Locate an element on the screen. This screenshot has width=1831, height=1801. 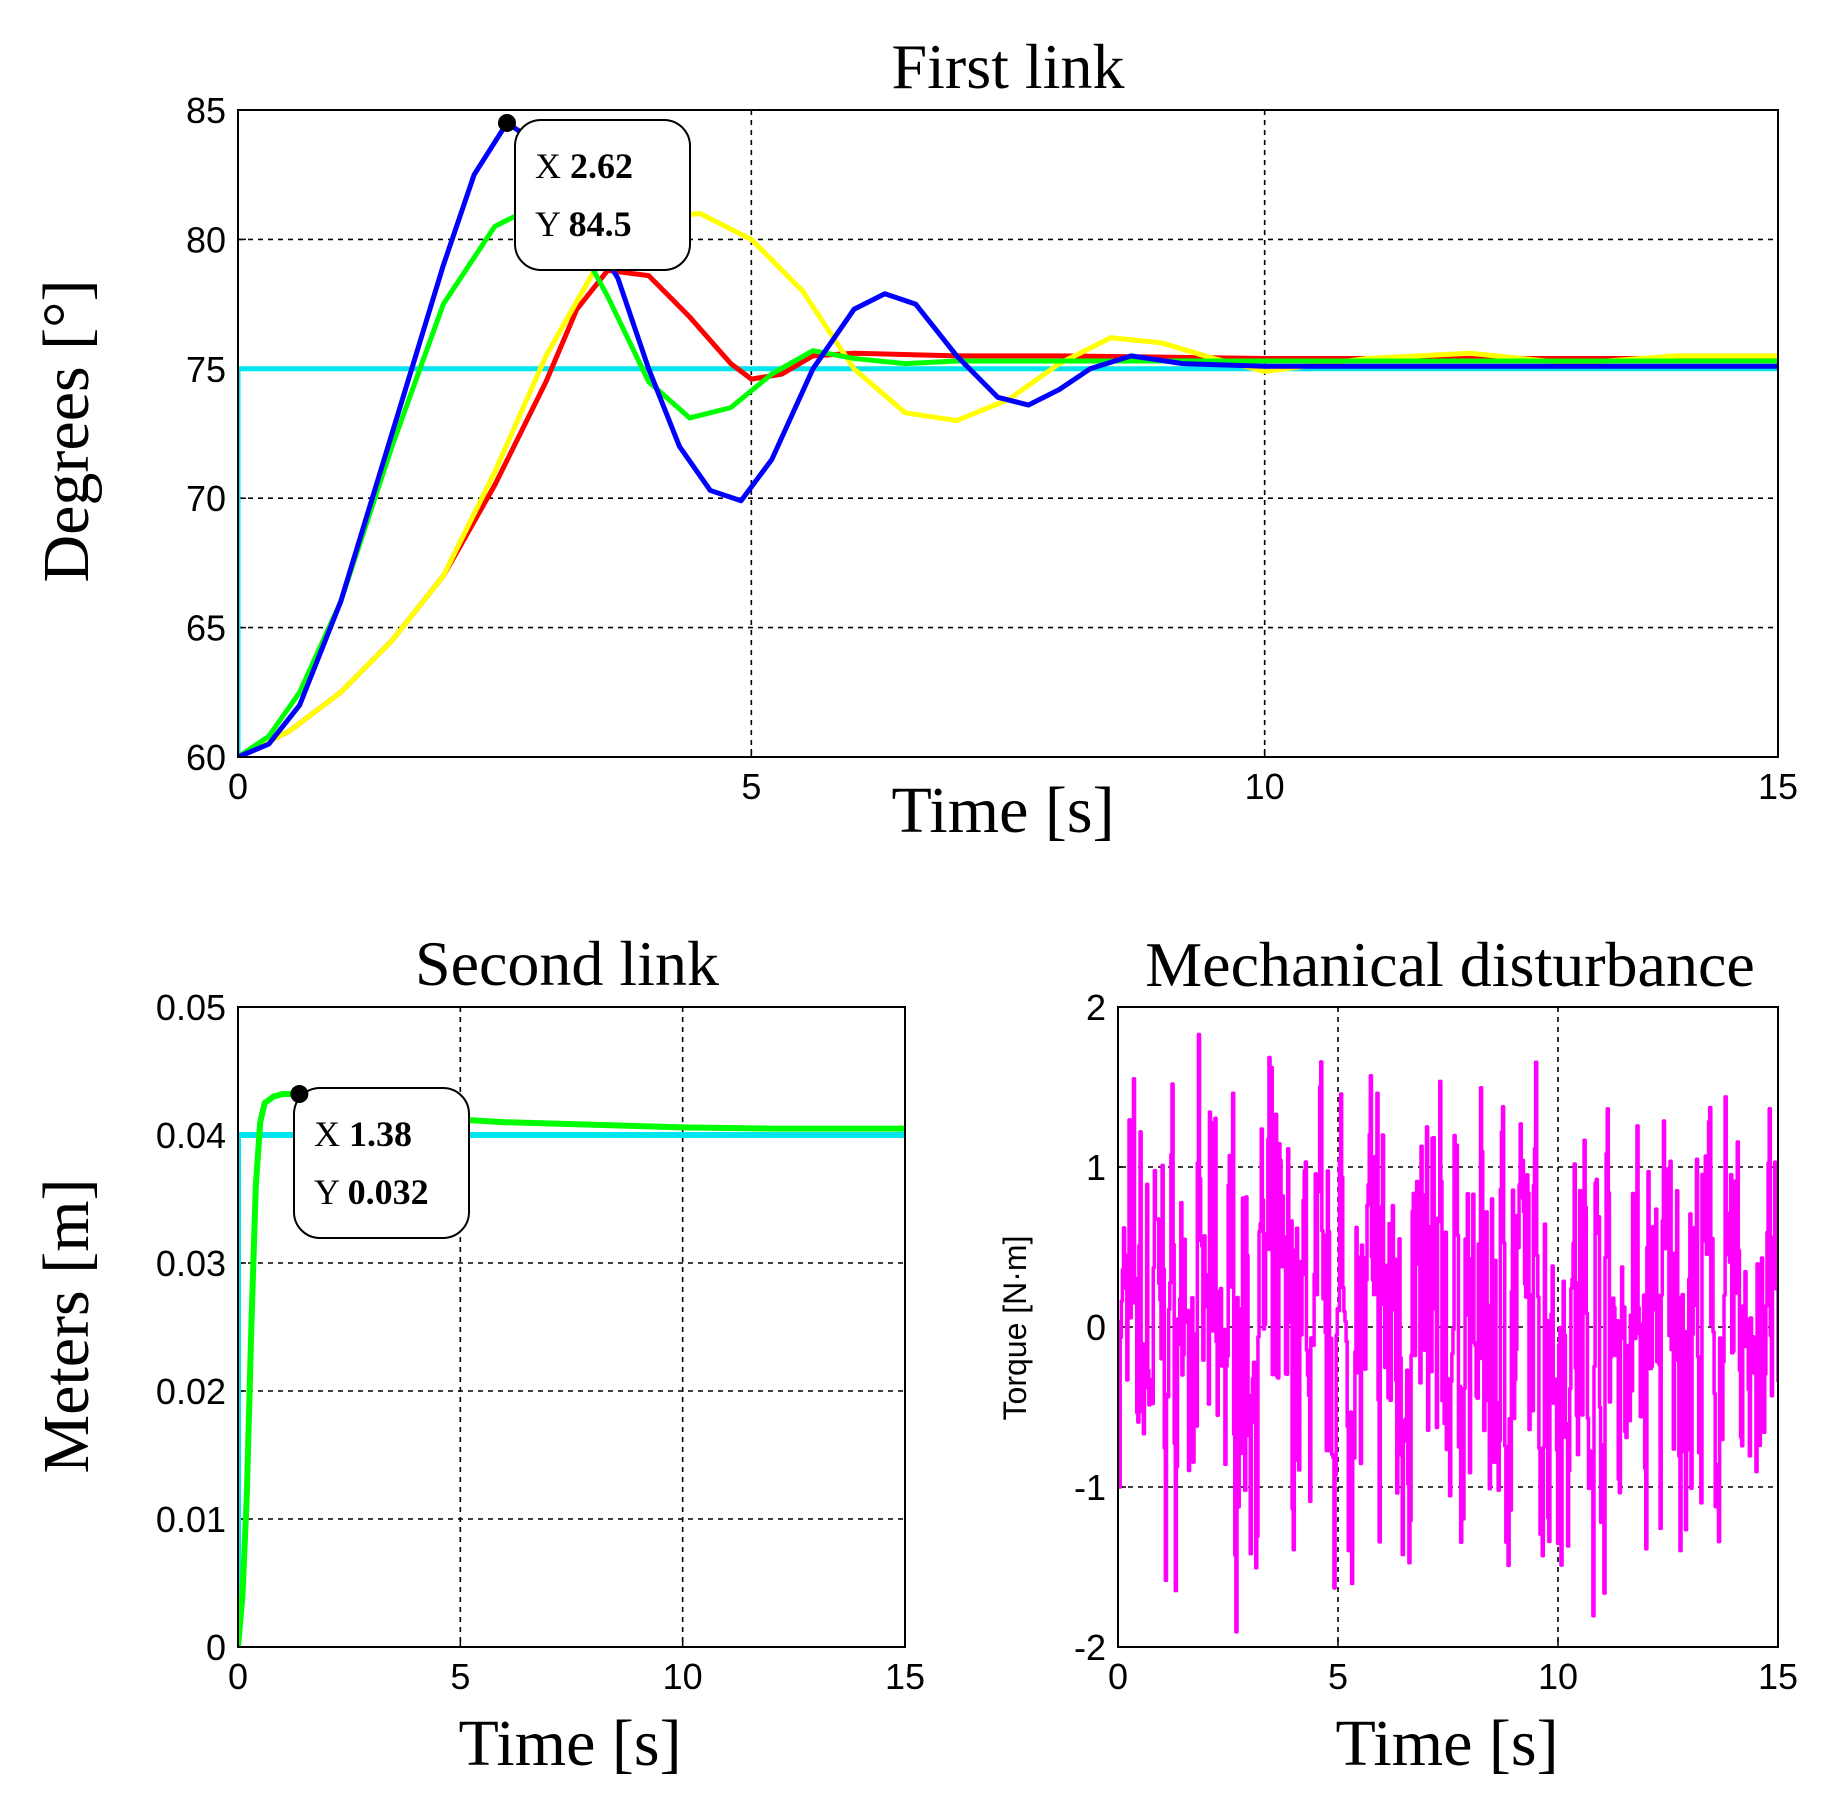
datatip-first-link: X 2.62Y 84.5 is located at coordinates (594, 192).